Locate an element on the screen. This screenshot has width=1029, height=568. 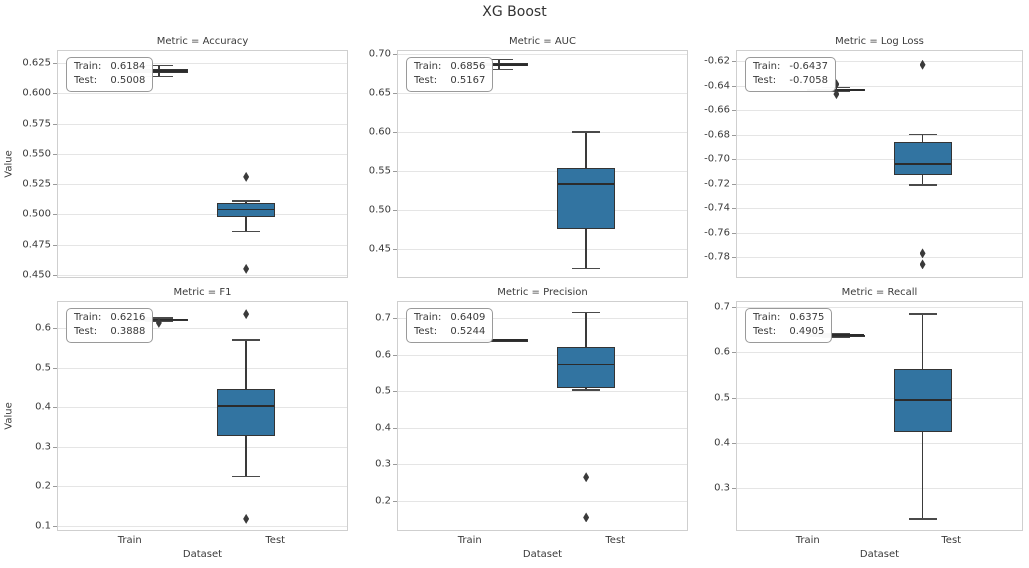
y-tick-label: 0.625 is located at coordinates (36, 63).